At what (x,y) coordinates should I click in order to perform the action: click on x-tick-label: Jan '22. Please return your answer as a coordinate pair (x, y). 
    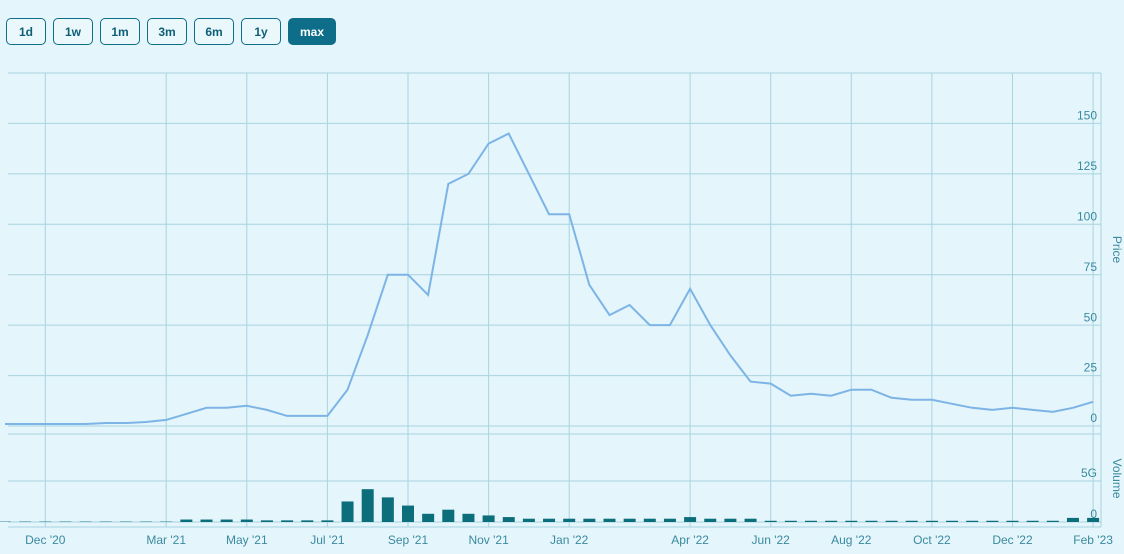
    Looking at the image, I should click on (569, 540).